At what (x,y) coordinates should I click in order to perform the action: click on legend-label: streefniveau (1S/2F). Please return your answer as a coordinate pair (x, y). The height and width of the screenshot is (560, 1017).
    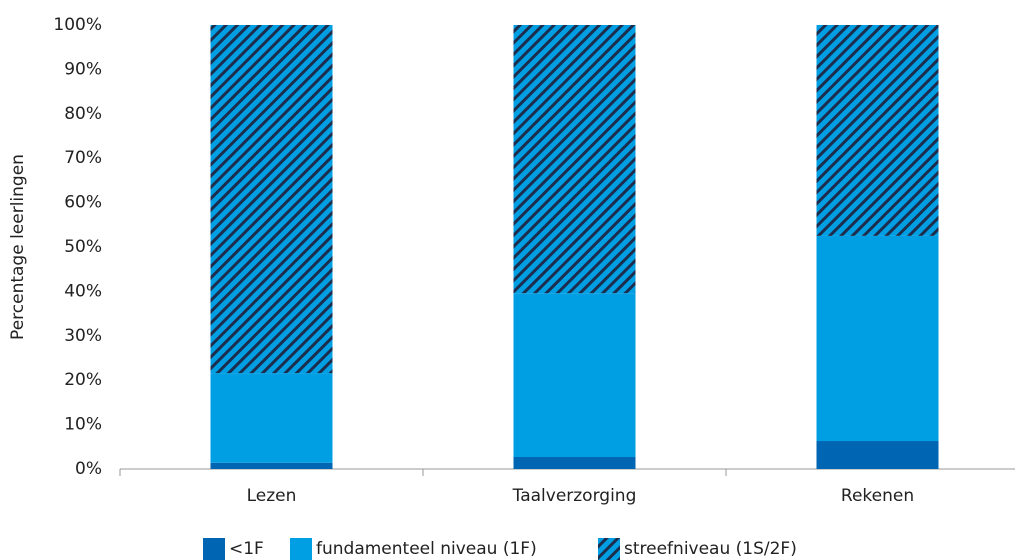
    Looking at the image, I should click on (710, 549).